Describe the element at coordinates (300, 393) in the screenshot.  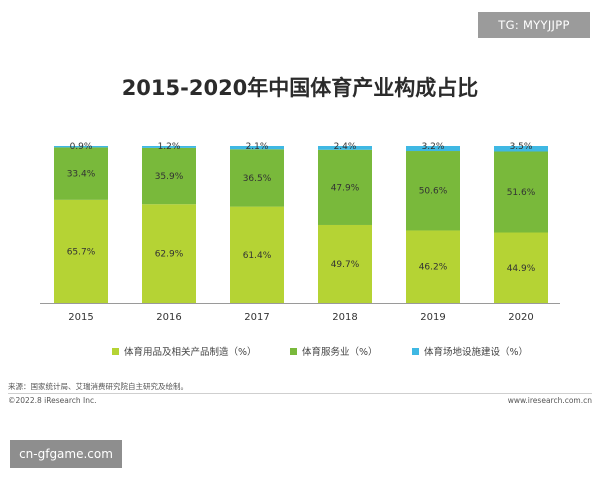
I see `footer-divider` at that location.